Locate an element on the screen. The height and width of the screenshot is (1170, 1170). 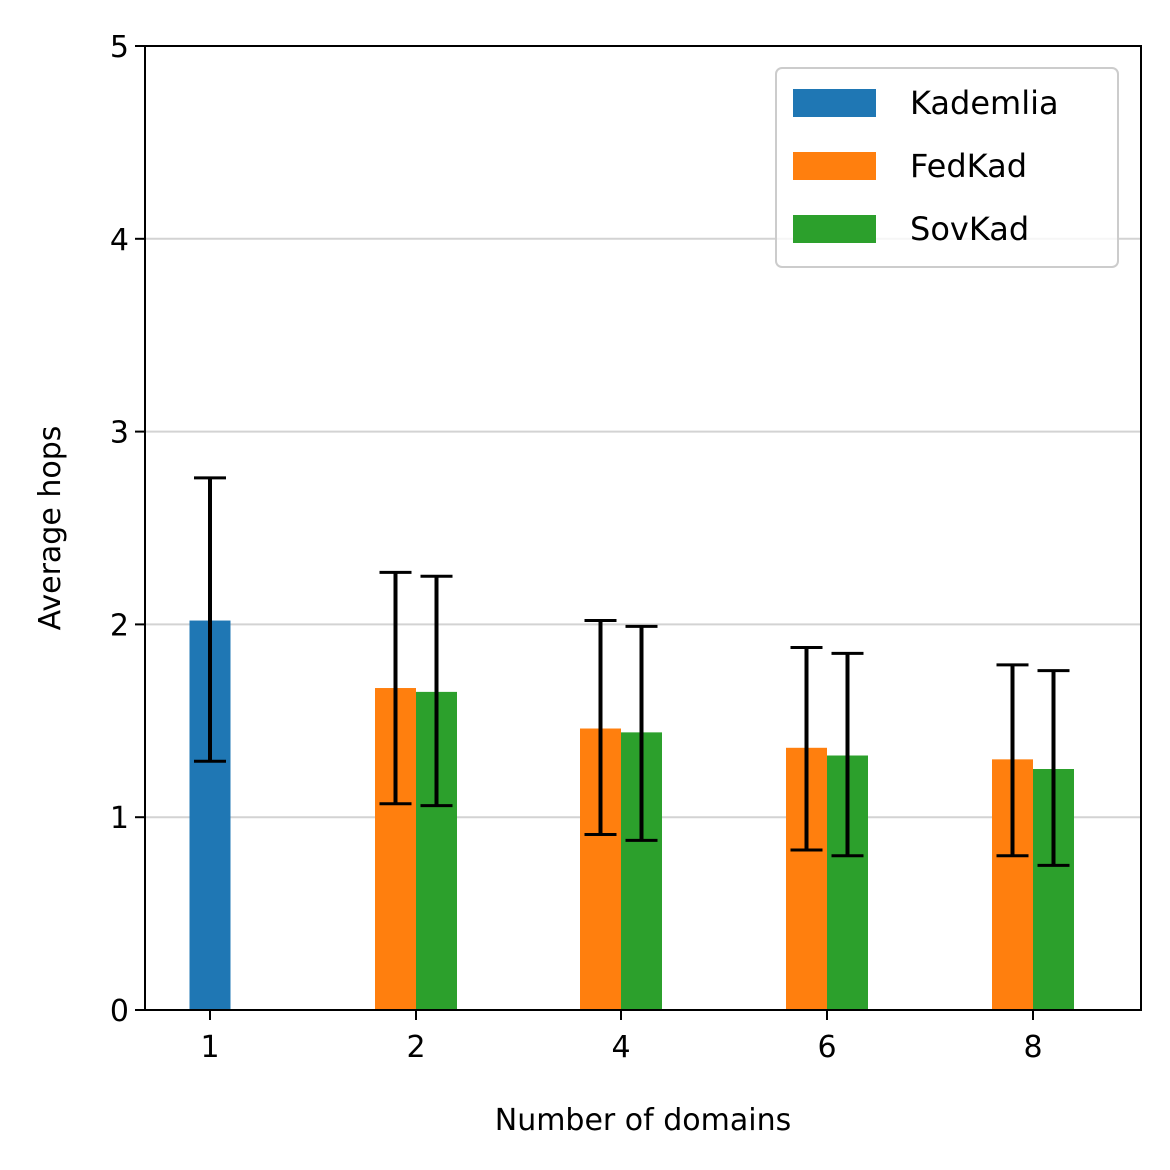
x-tick-label: 6 is located at coordinates (826, 1047).